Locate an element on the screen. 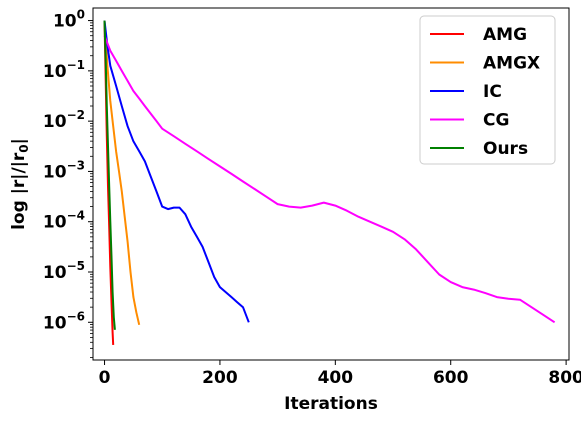 The width and height of the screenshot is (581, 422). legend-label-amg: AMG is located at coordinates (505, 35).